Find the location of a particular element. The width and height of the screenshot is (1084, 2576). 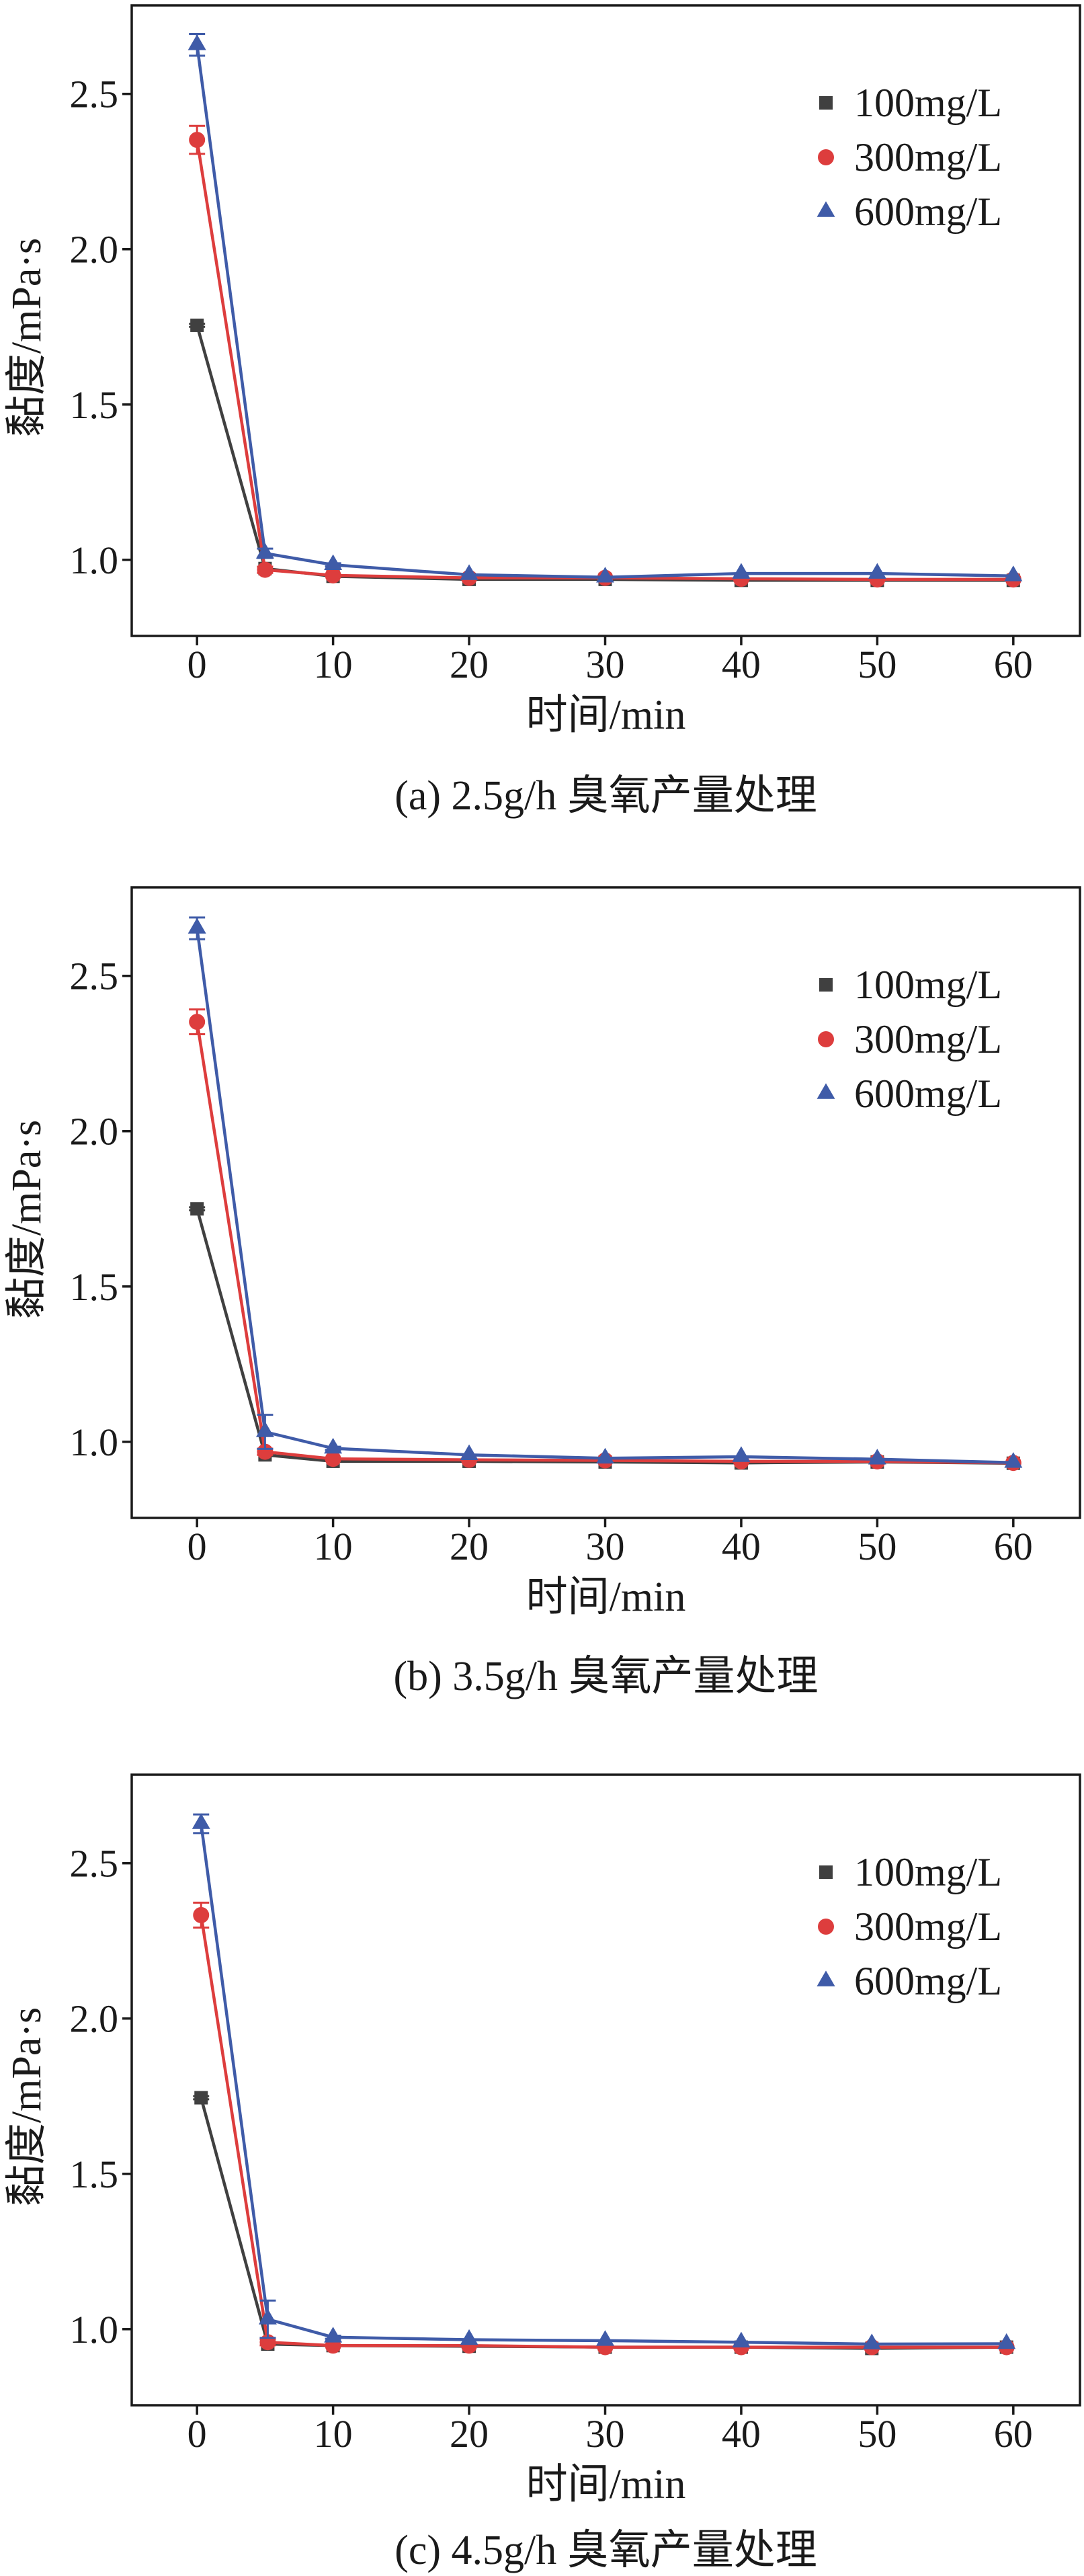

x-tick-label-c-10: 10 is located at coordinates (333, 2434).